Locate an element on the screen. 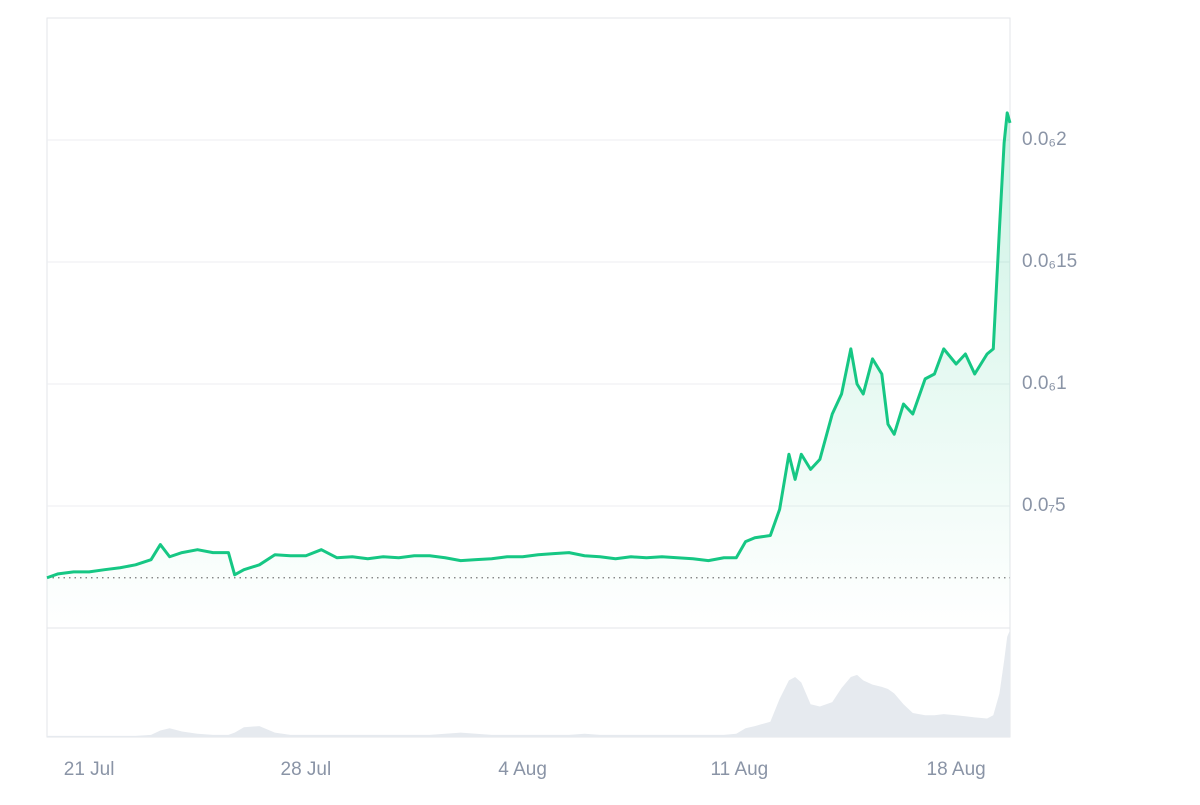 This screenshot has height=805, width=1200. x-tick-label: 18 Aug is located at coordinates (956, 769).